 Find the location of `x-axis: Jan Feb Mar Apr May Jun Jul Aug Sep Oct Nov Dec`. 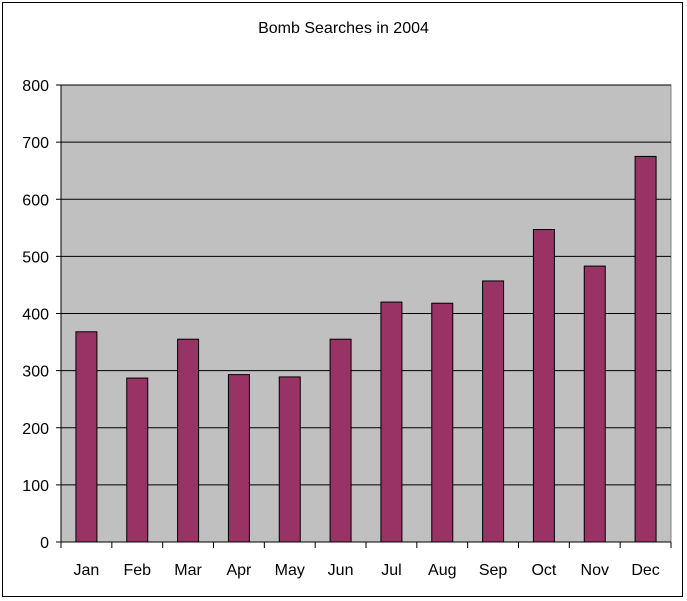

x-axis: Jan Feb Mar Apr May Jun Jul Aug Sep Oct Nov Dec is located at coordinates (366, 560).